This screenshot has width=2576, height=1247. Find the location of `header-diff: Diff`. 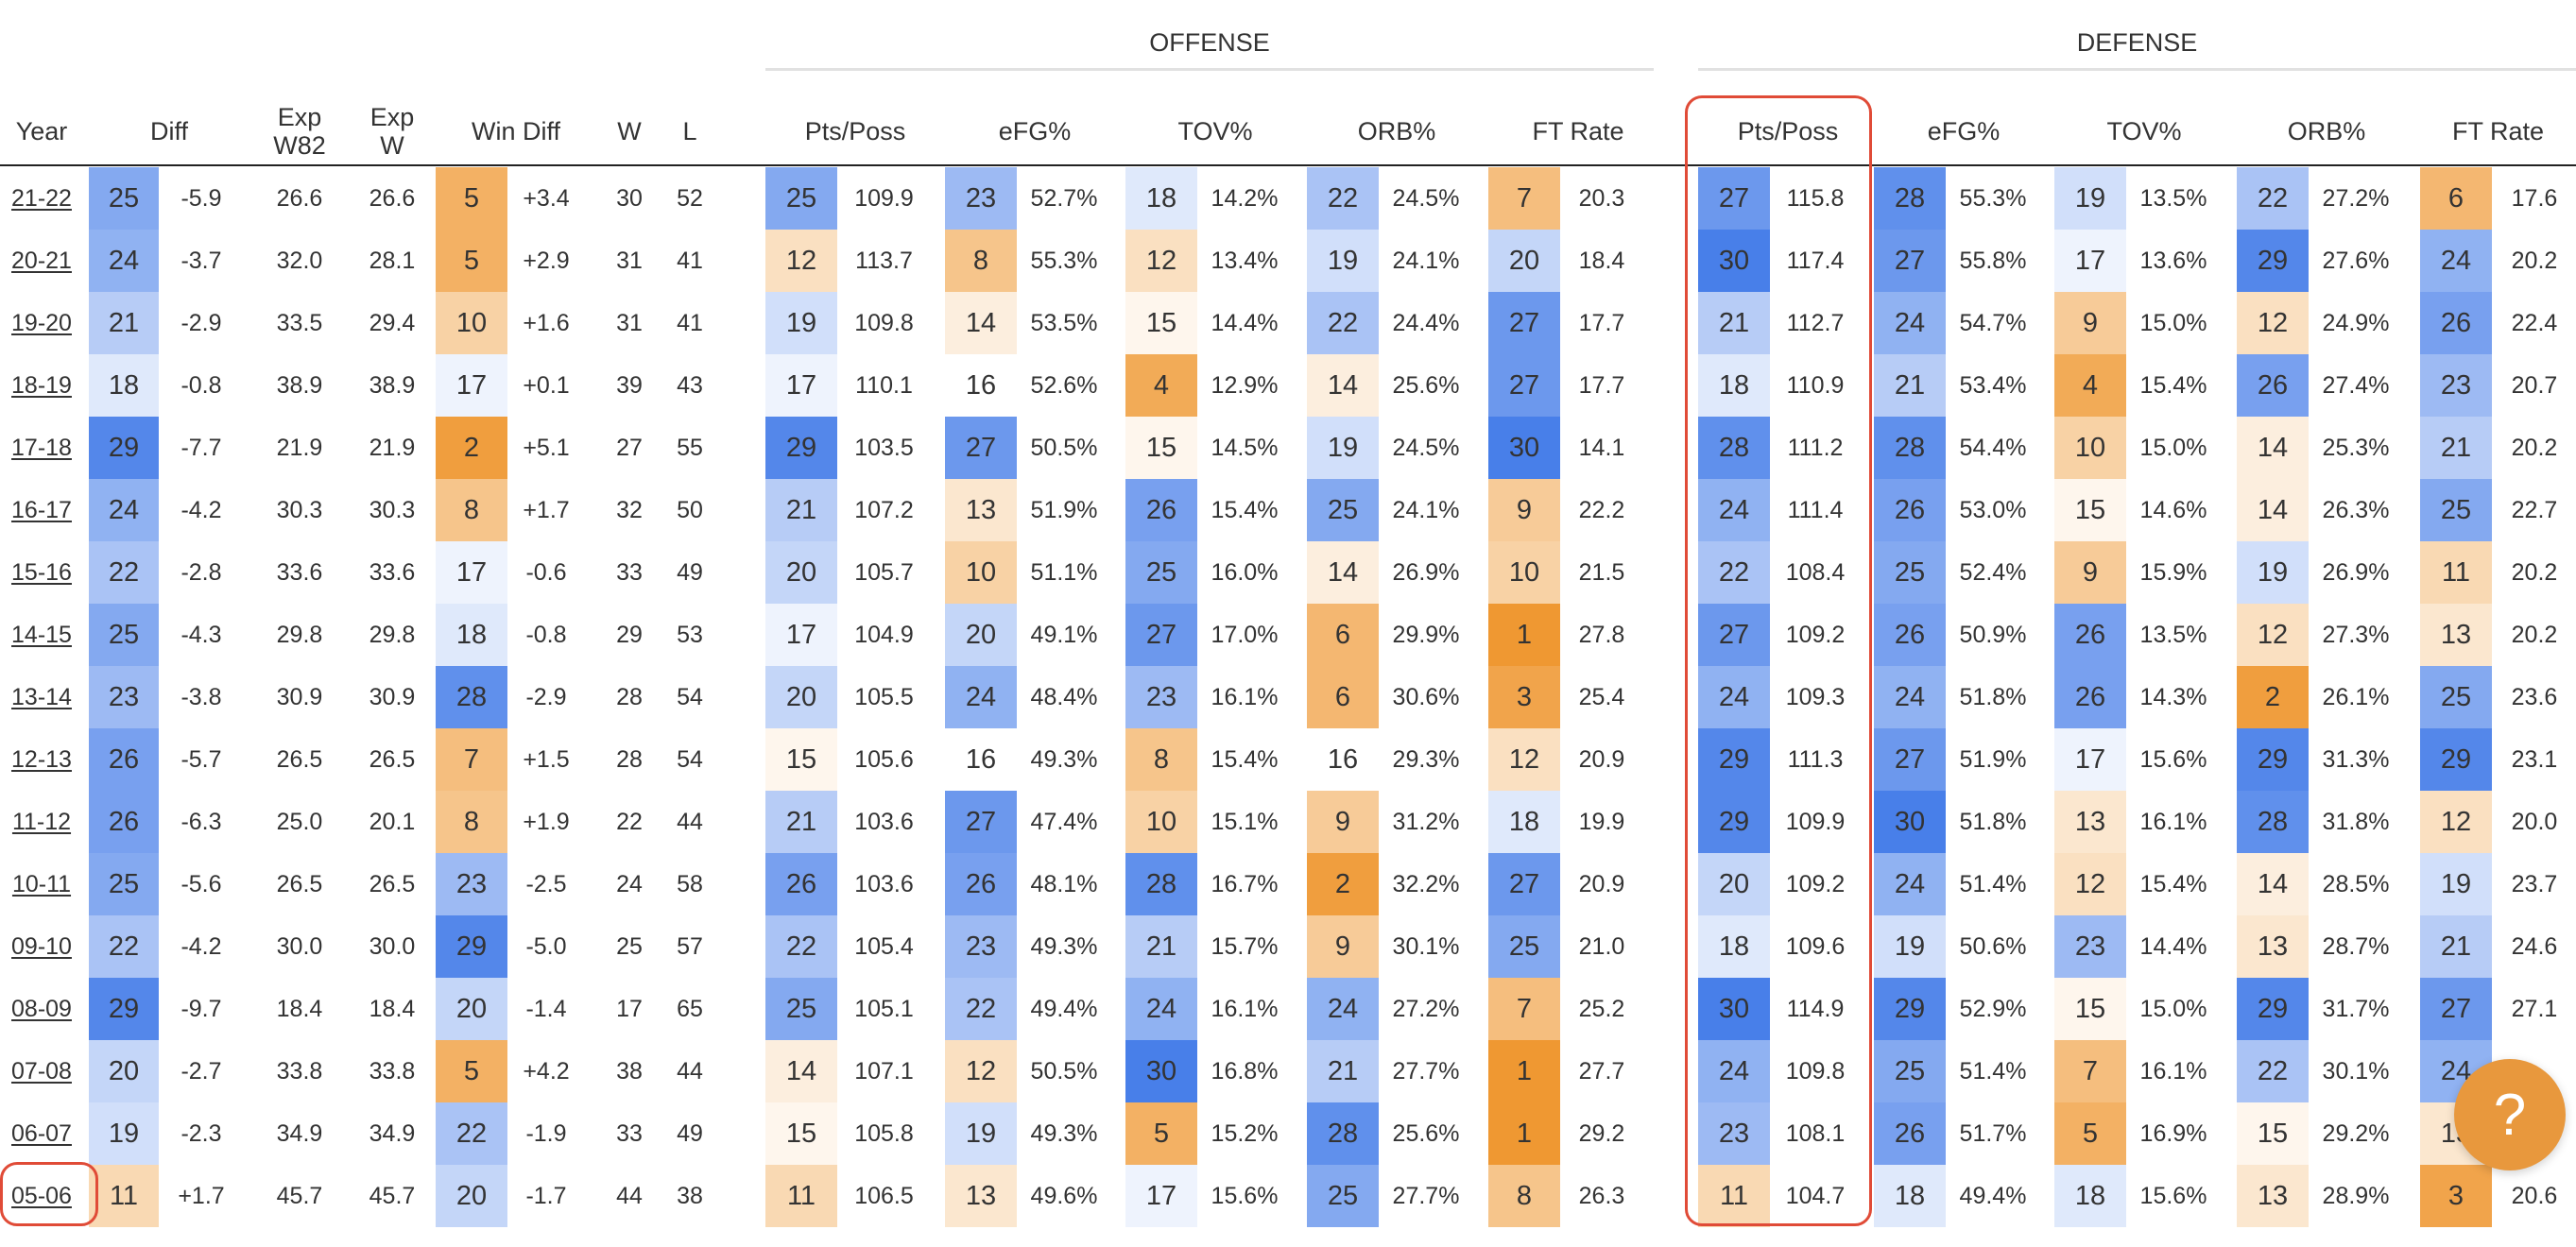

header-diff: Diff is located at coordinates (168, 132).